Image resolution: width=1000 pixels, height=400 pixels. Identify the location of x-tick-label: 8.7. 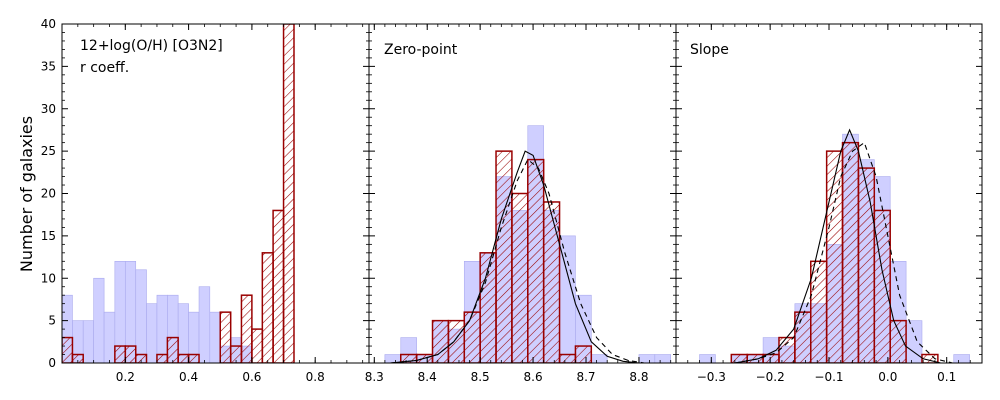
(585, 377).